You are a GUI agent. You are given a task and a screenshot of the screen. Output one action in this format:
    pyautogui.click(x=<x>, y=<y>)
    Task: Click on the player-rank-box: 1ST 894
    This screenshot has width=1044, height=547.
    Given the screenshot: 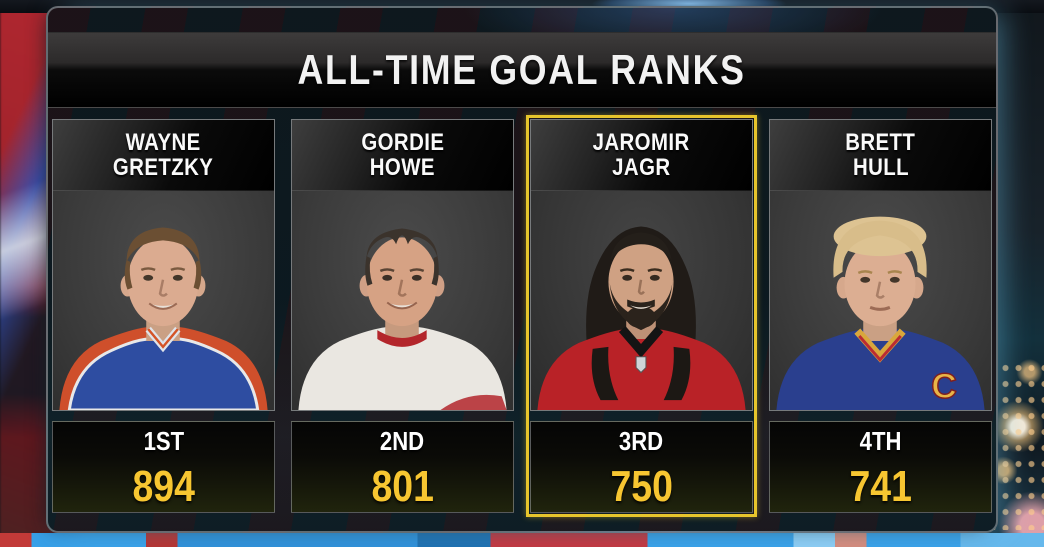 What is the action you would take?
    pyautogui.click(x=163, y=467)
    